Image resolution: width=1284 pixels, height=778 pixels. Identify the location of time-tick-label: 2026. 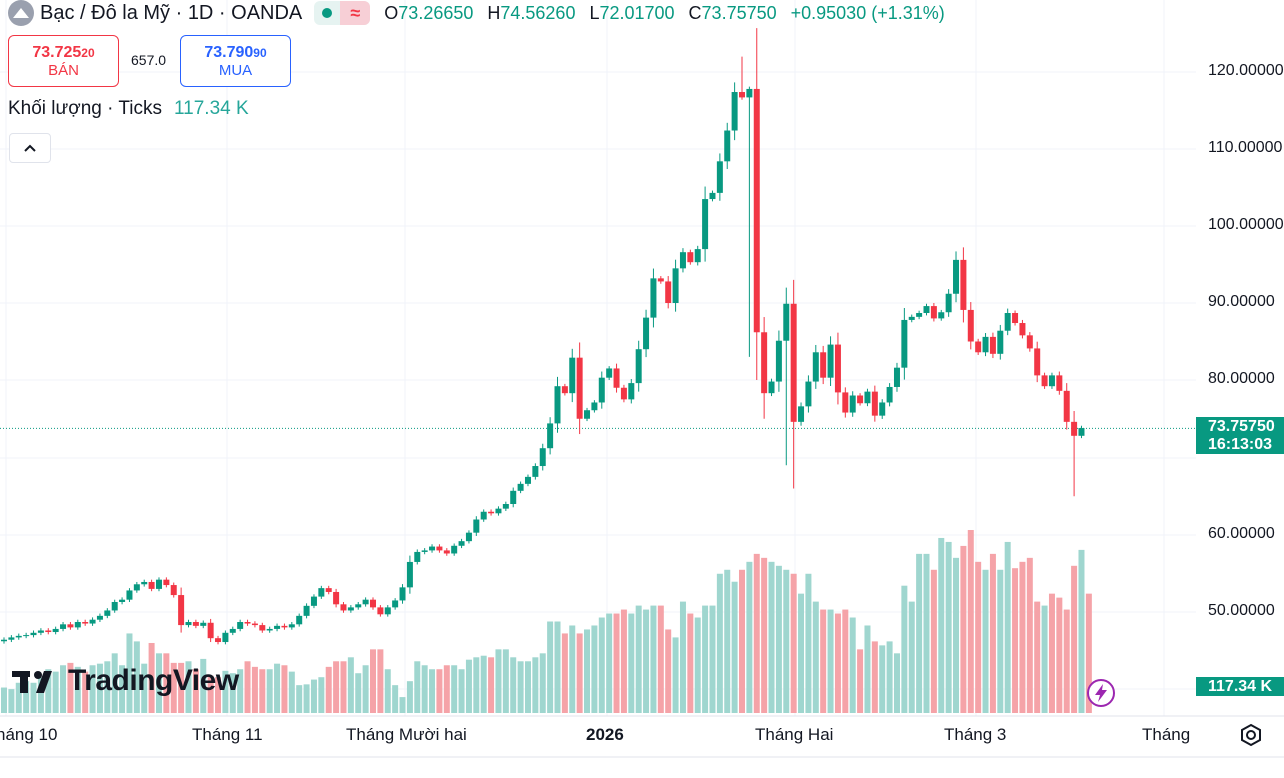
(605, 734).